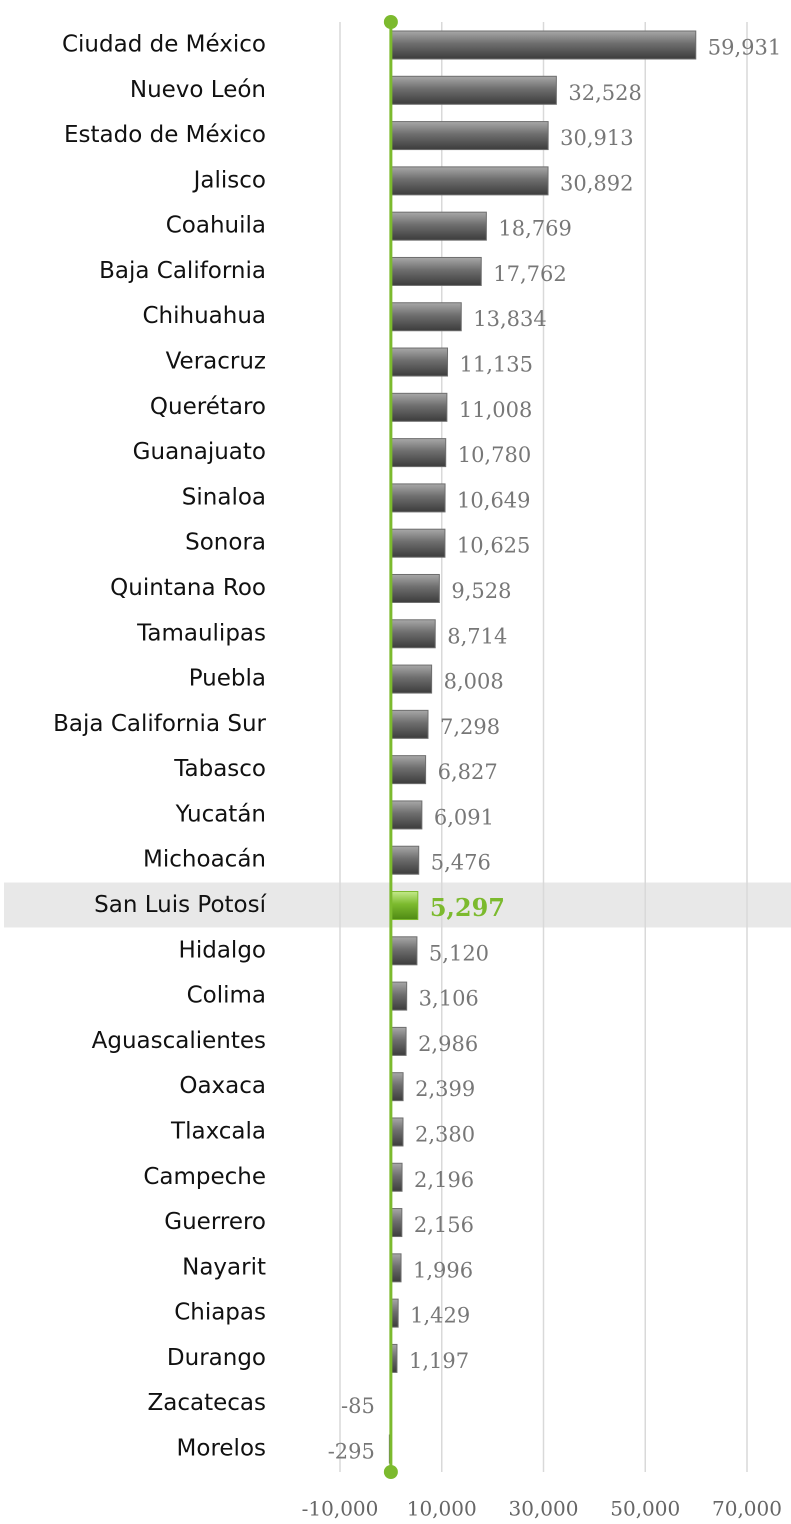 Image resolution: width=791 pixels, height=1524 pixels. What do you see at coordinates (358, 1406) in the screenshot?
I see `value-label: -85` at bounding box center [358, 1406].